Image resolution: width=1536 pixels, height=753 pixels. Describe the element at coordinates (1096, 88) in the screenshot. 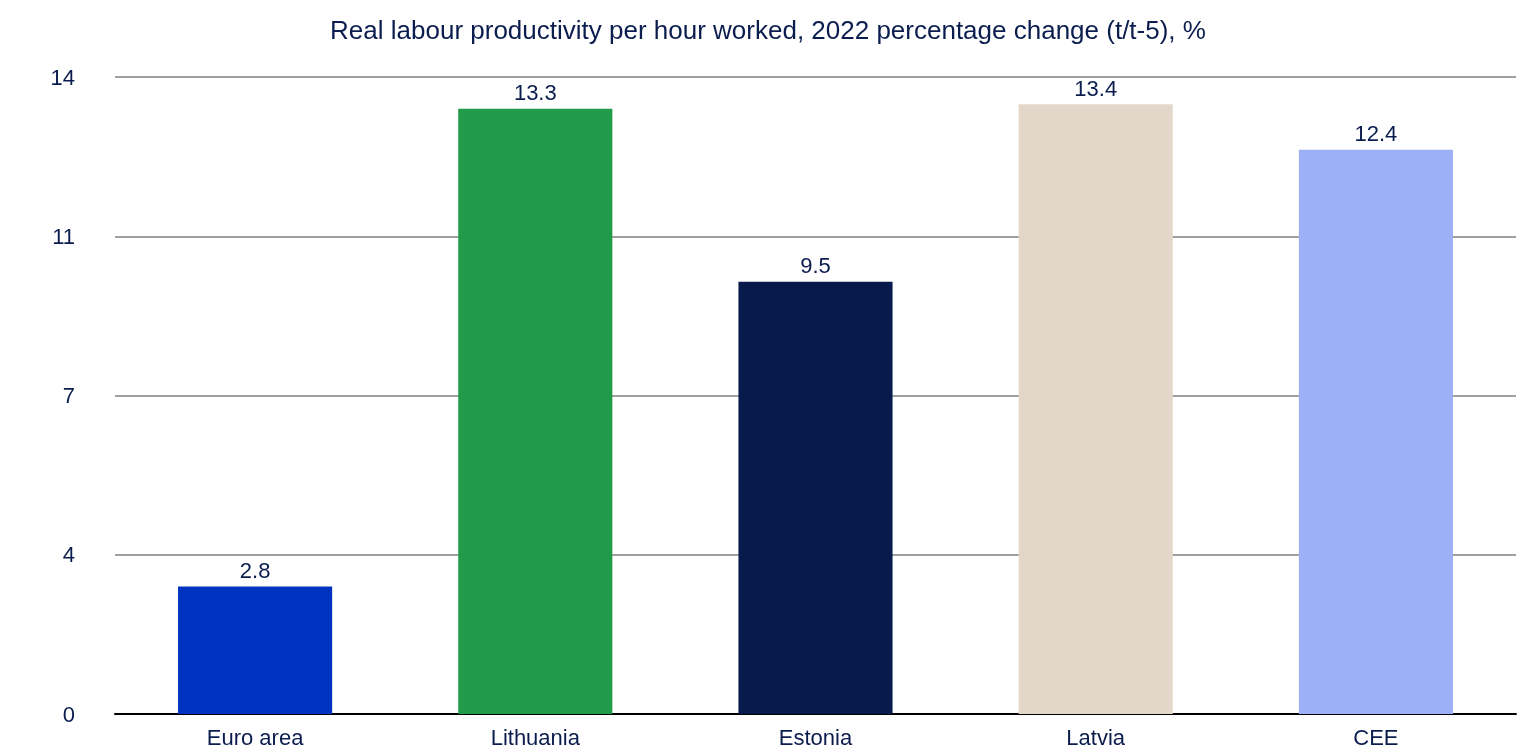

I see `data-label: 13.4` at that location.